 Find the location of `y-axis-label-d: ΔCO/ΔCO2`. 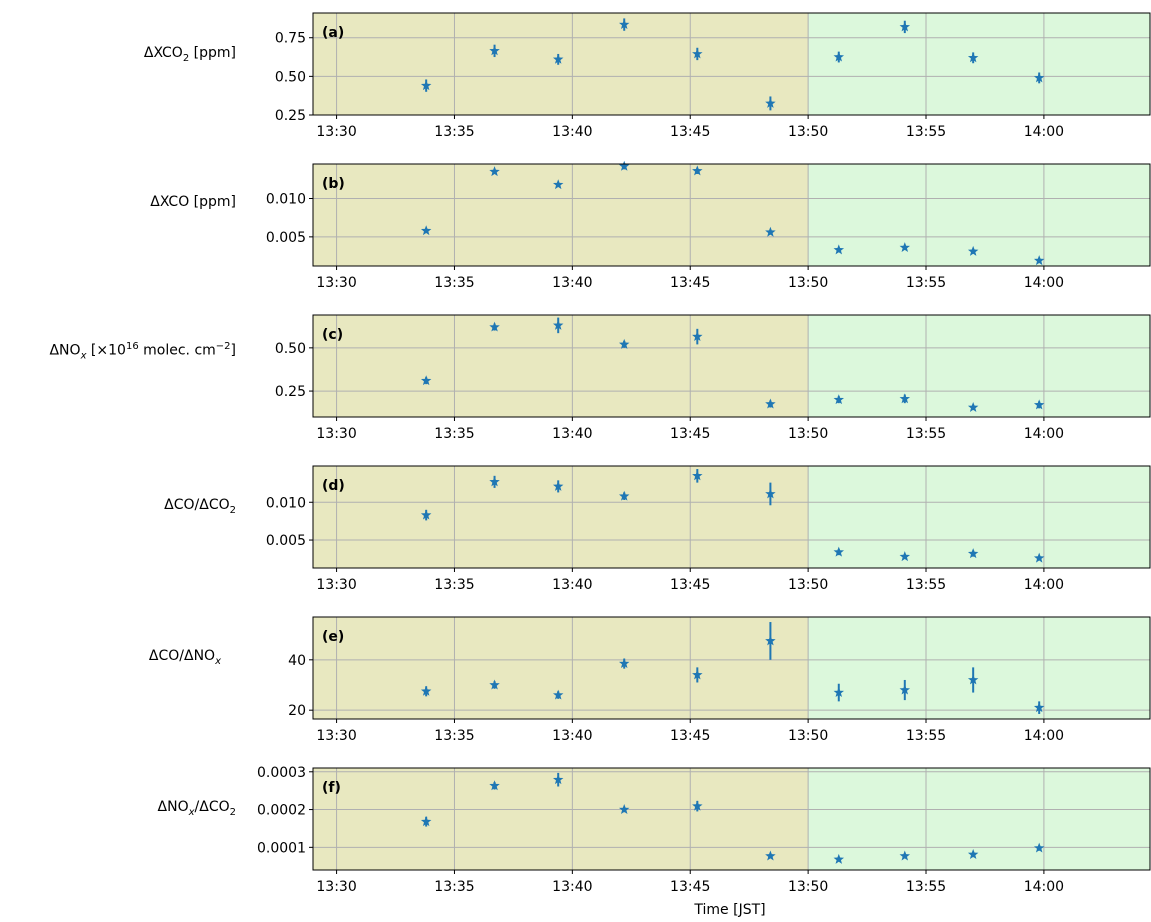

y-axis-label-d: ΔCO/ΔCO2 is located at coordinates (200, 506).